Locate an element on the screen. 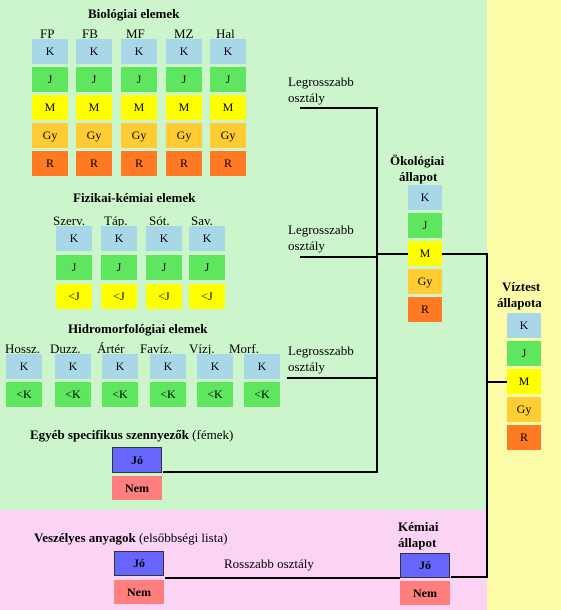 The image size is (561, 610). bio-col-label: FB is located at coordinates (90, 33).